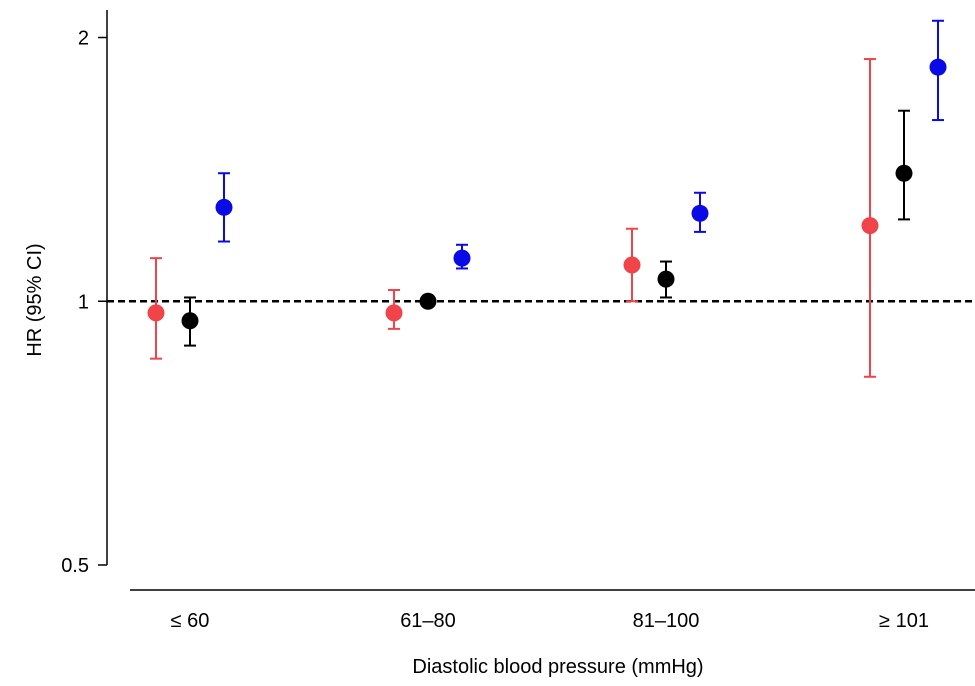 The image size is (975, 686). What do you see at coordinates (557, 667) in the screenshot?
I see `x-axis-title: Diastolic blood pressure (mmHg)` at bounding box center [557, 667].